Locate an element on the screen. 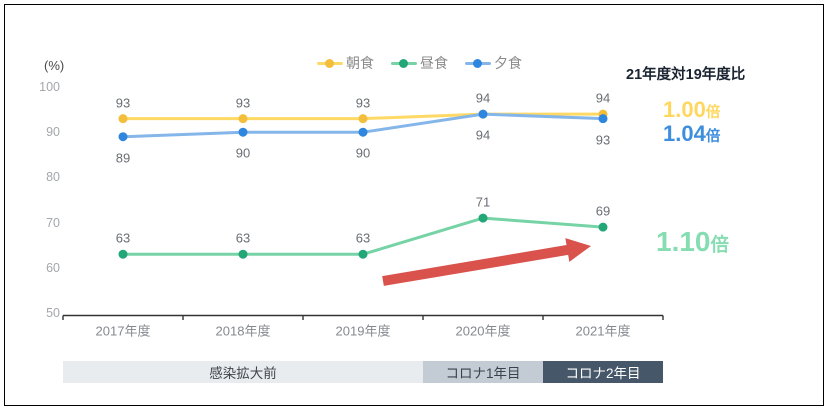 This screenshot has height=410, width=828. breakfast-ratio: 1.00倍 is located at coordinates (692, 109).